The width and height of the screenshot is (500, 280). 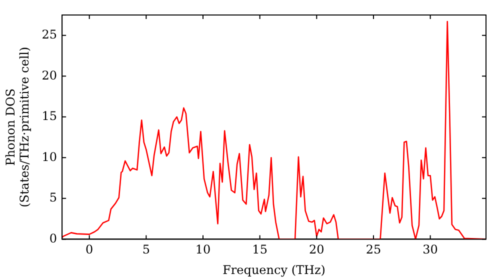 I want to click on x-tick-label: 25, so click(x=374, y=249).